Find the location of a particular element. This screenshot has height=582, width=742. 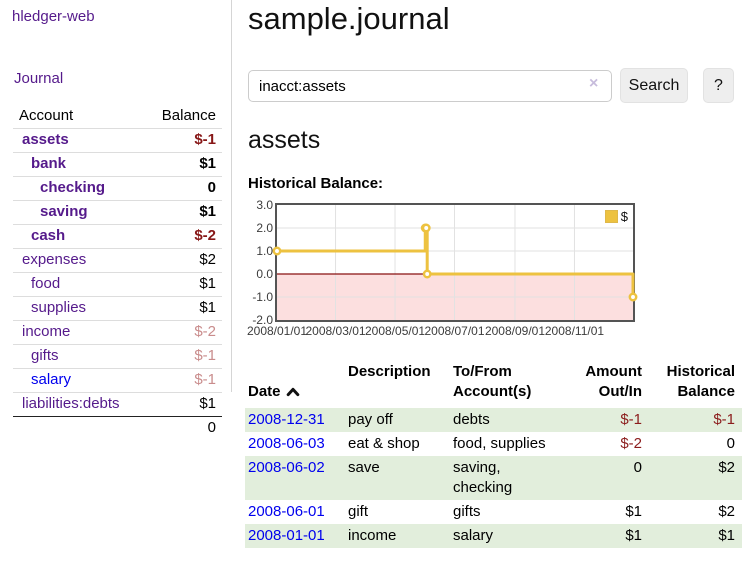

account-row: assets $-1 is located at coordinates (117, 140).